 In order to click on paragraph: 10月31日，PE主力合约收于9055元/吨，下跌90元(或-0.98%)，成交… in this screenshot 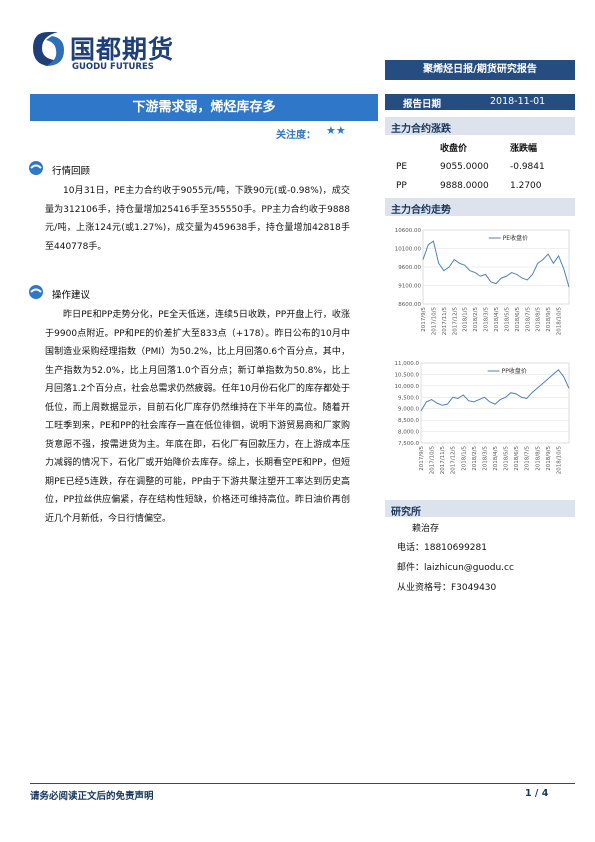, I will do `click(197, 219)`.